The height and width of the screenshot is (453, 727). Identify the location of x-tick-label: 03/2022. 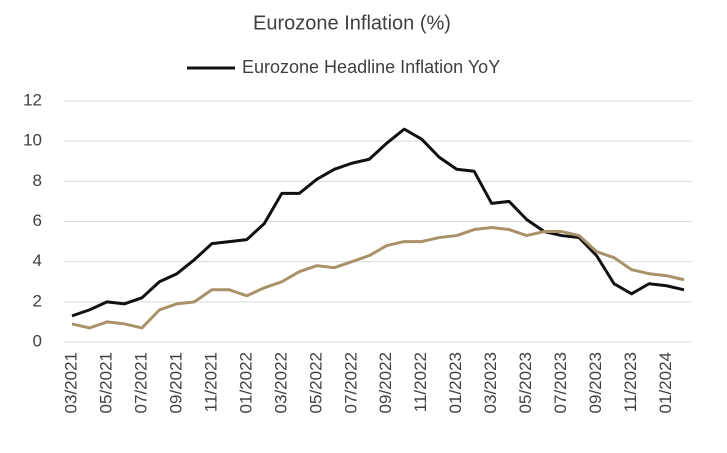
(280, 382).